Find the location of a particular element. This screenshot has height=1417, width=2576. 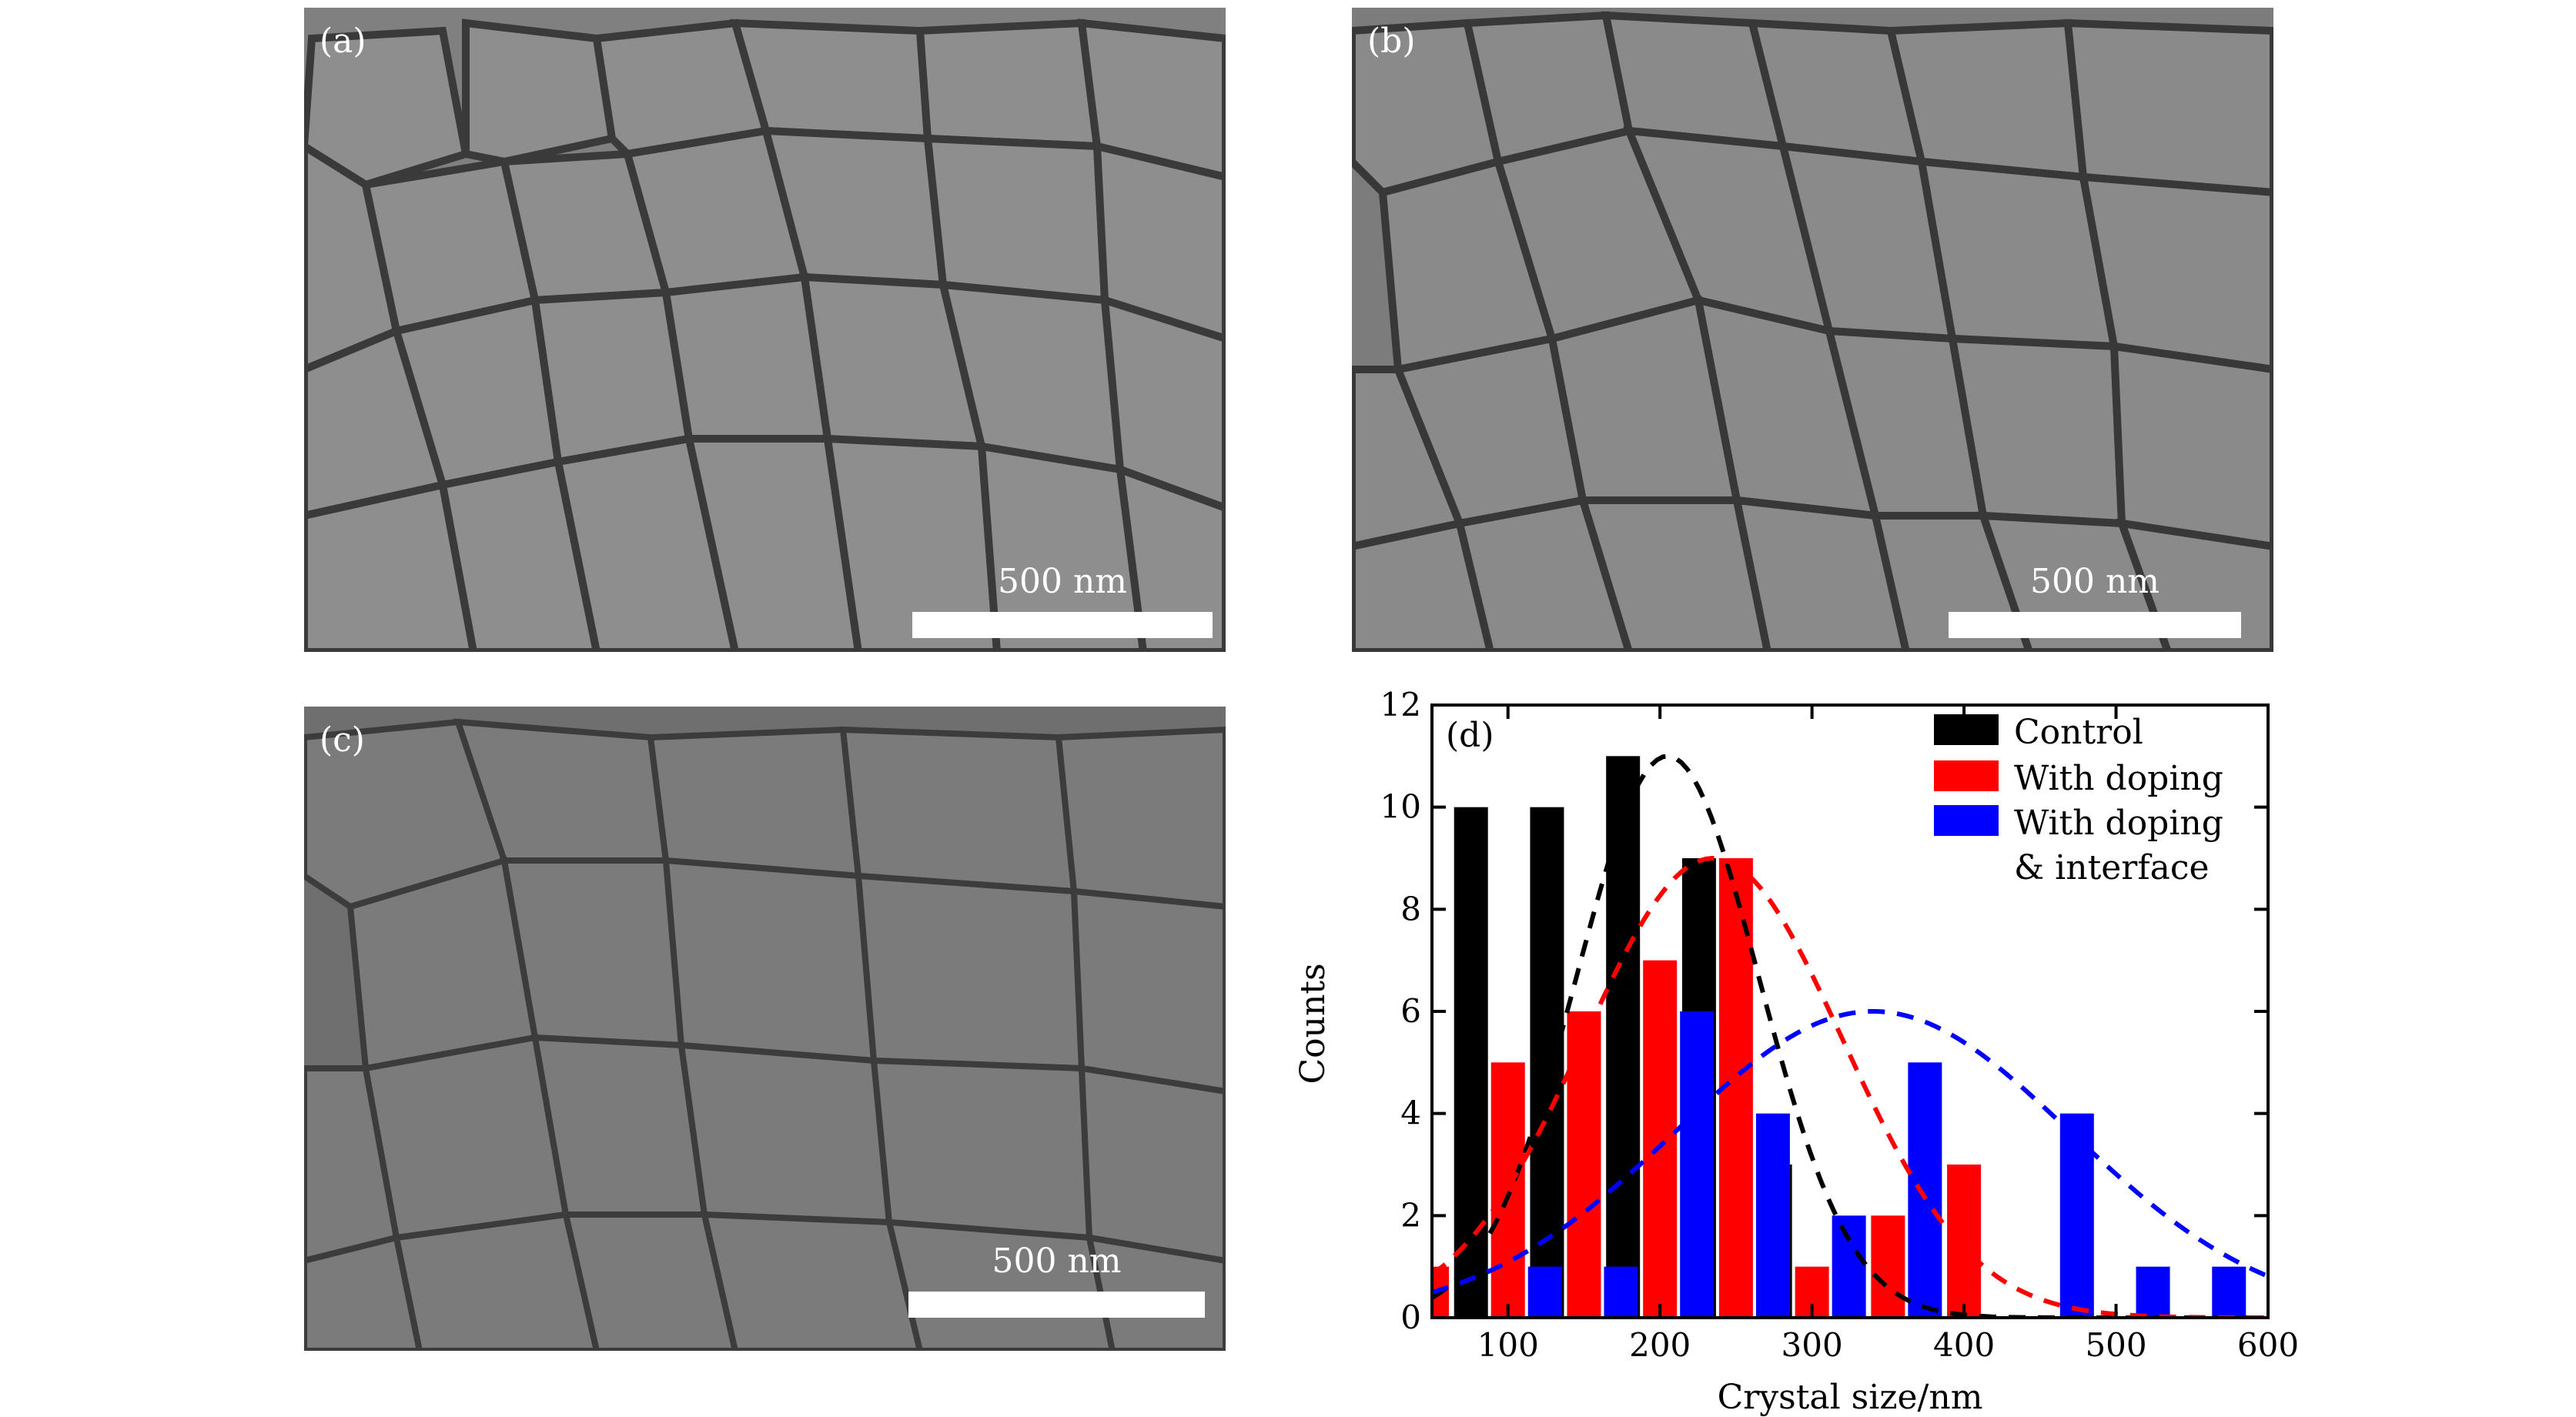

x-tick-label: 500 is located at coordinates (2115, 1345).